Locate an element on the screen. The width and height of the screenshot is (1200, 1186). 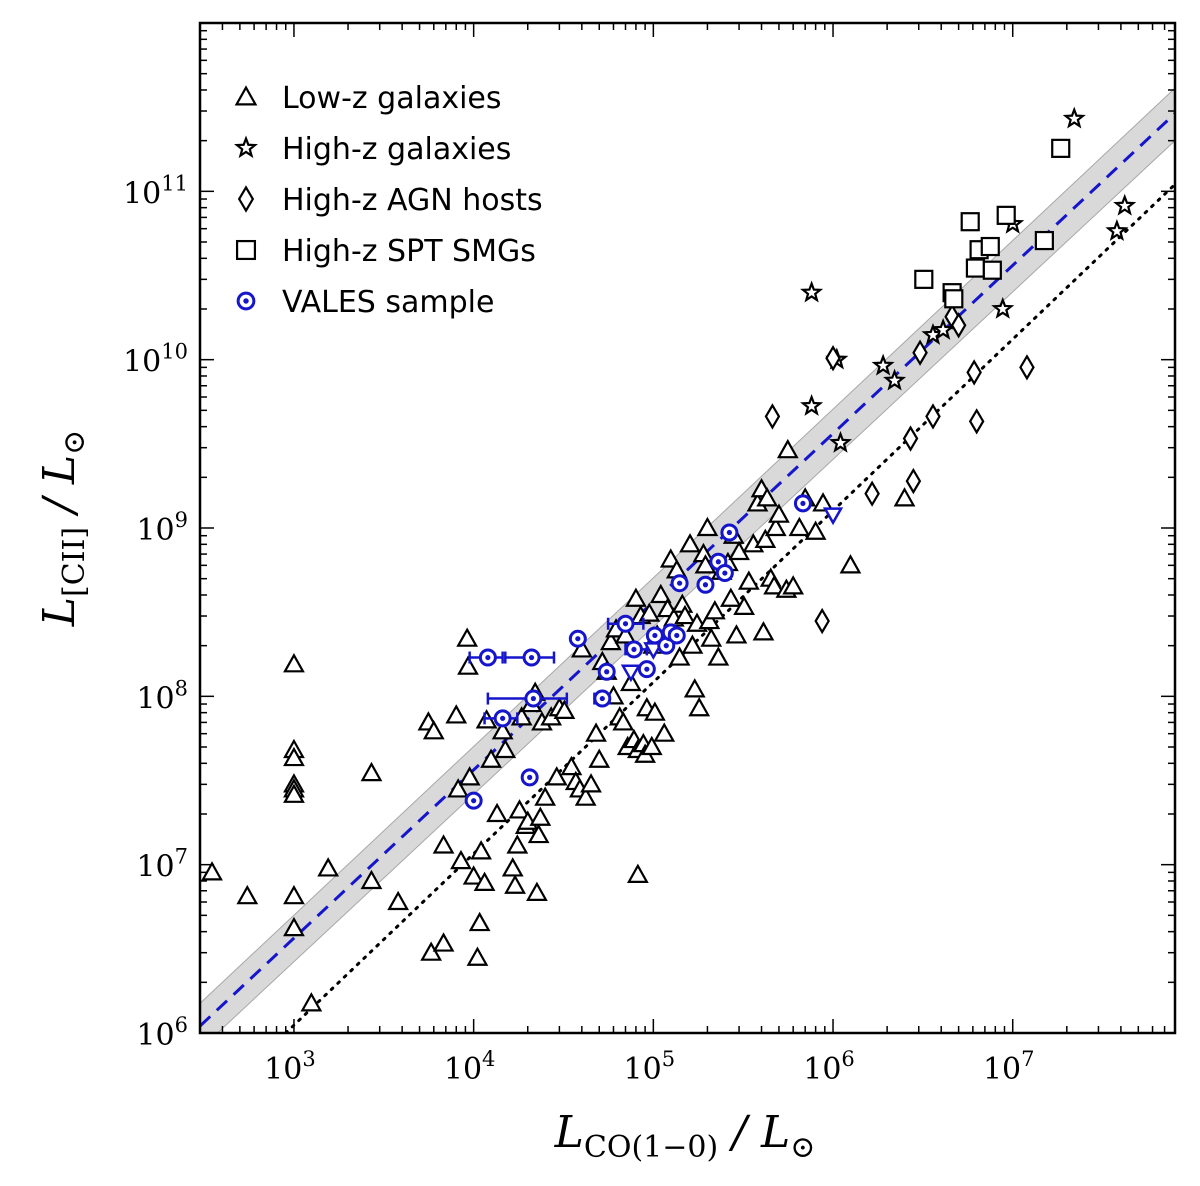
y-tick-label: 10⁷ is located at coordinates (162, 865).